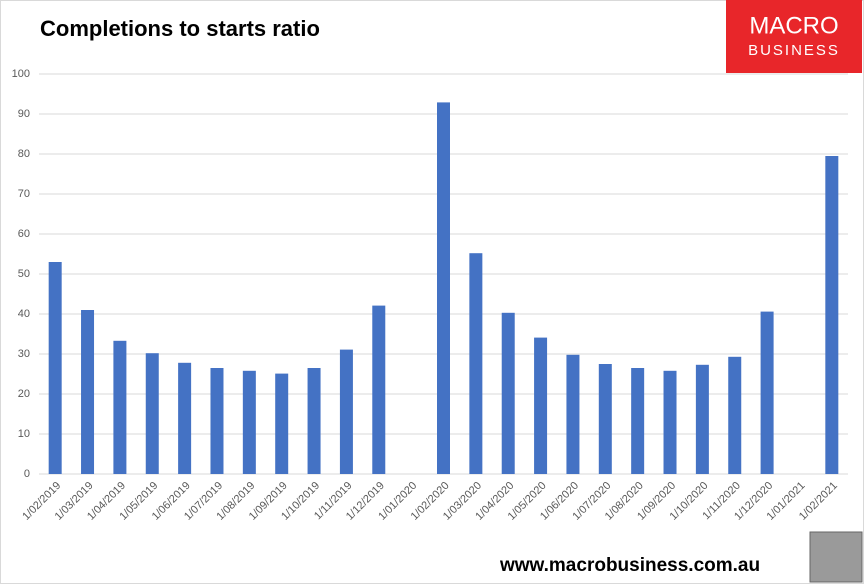  I want to click on y-tick-label: 60, so click(24, 234).